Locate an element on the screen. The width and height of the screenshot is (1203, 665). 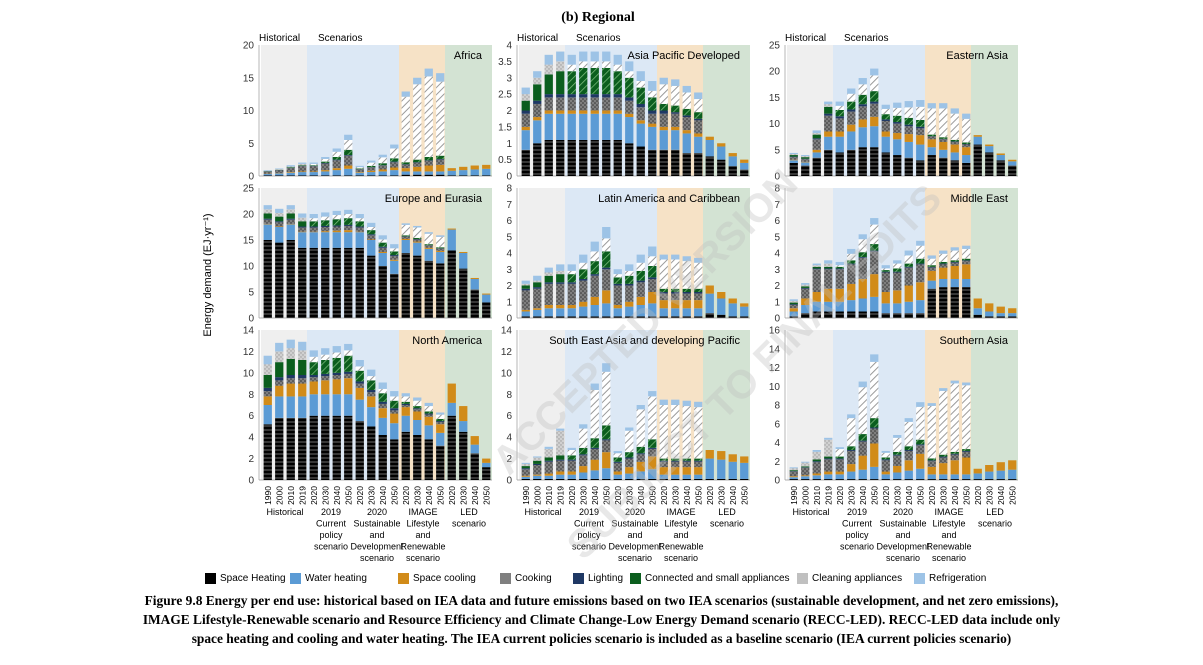
x-tick-label: 2030 is located at coordinates (989, 495).